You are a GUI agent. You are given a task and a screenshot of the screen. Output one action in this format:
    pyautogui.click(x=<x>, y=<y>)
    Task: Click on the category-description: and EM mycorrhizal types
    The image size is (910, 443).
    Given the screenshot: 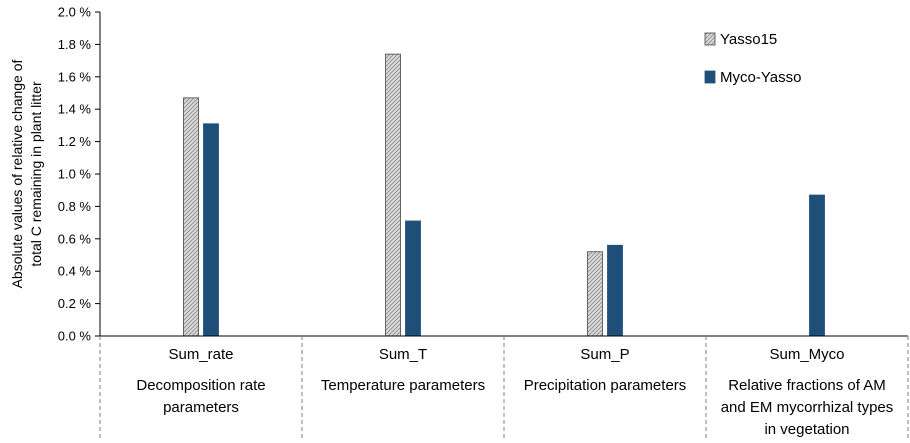 What is the action you would take?
    pyautogui.click(x=807, y=407)
    